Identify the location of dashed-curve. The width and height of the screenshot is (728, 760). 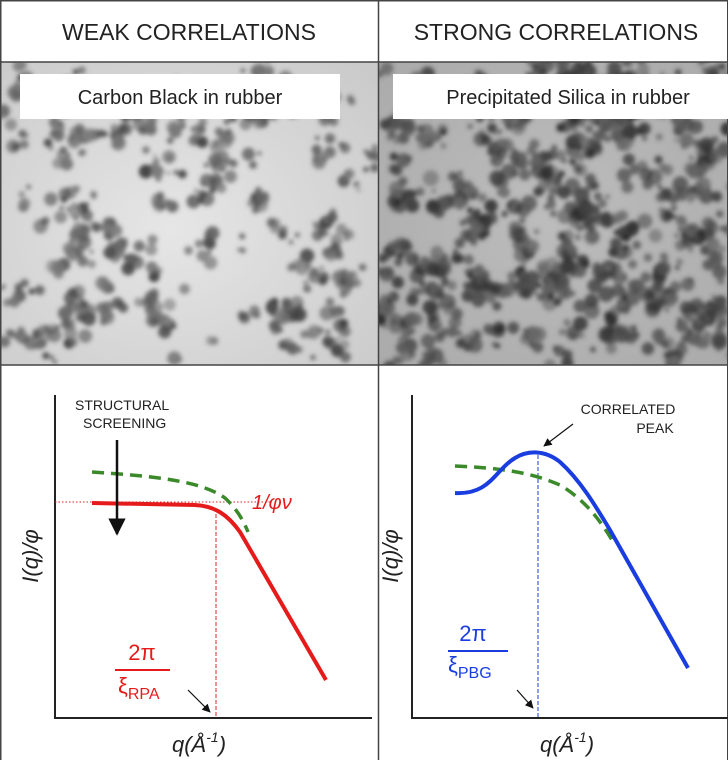
(170, 501).